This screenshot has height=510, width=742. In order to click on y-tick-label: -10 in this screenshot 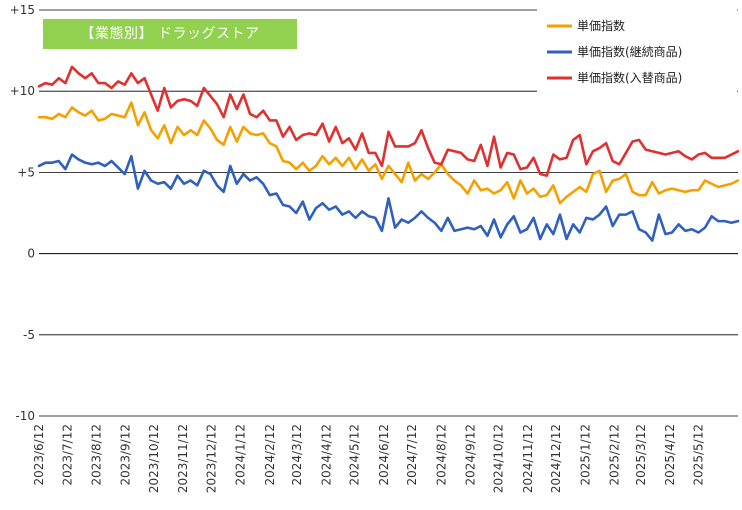, I will do `click(25, 416)`.